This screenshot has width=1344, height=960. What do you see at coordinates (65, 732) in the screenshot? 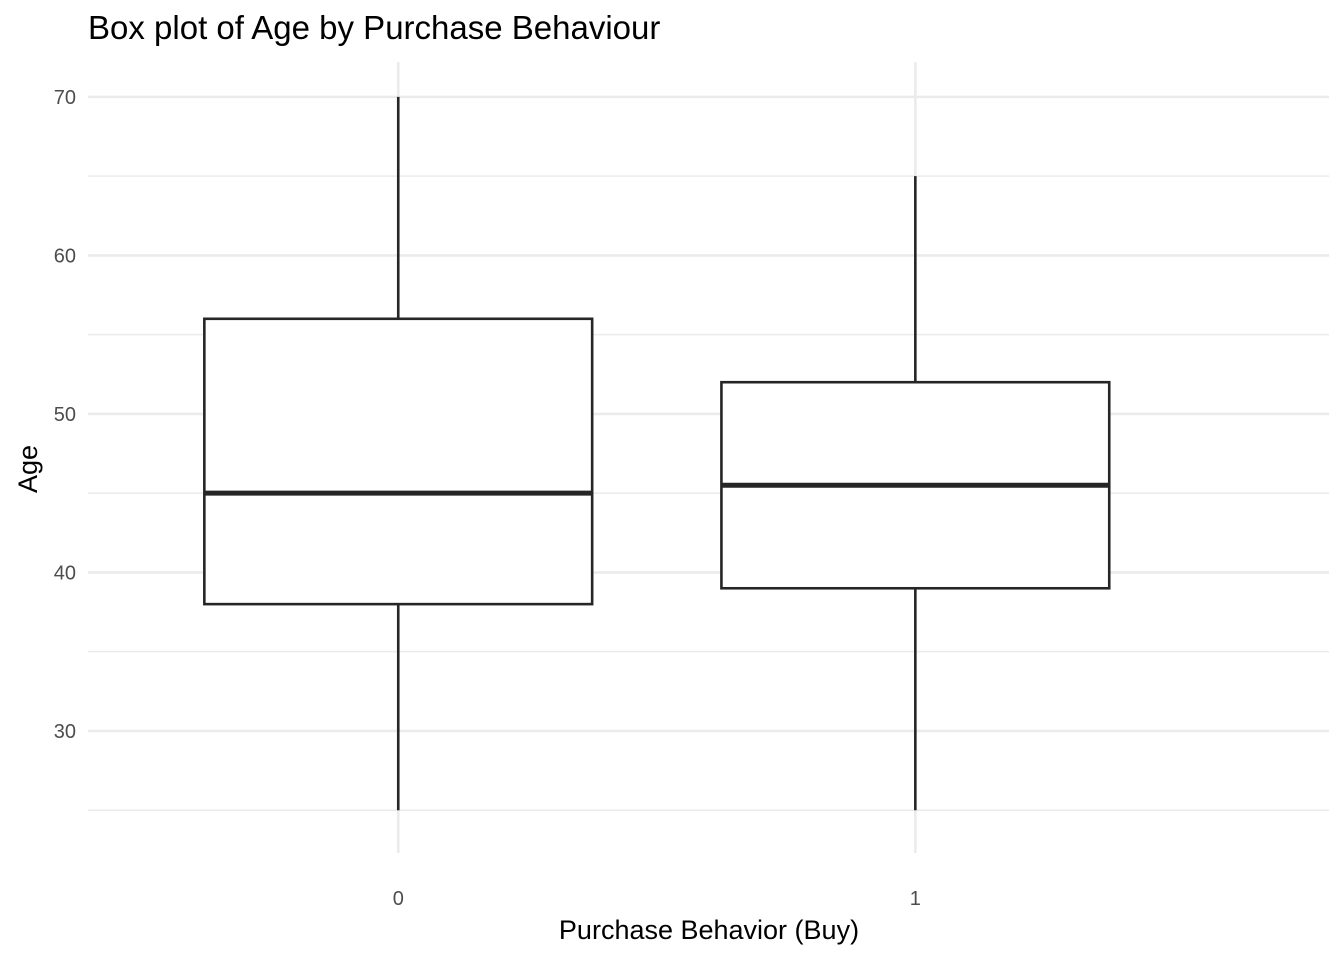
I see `y-tick-label: 30` at bounding box center [65, 732].